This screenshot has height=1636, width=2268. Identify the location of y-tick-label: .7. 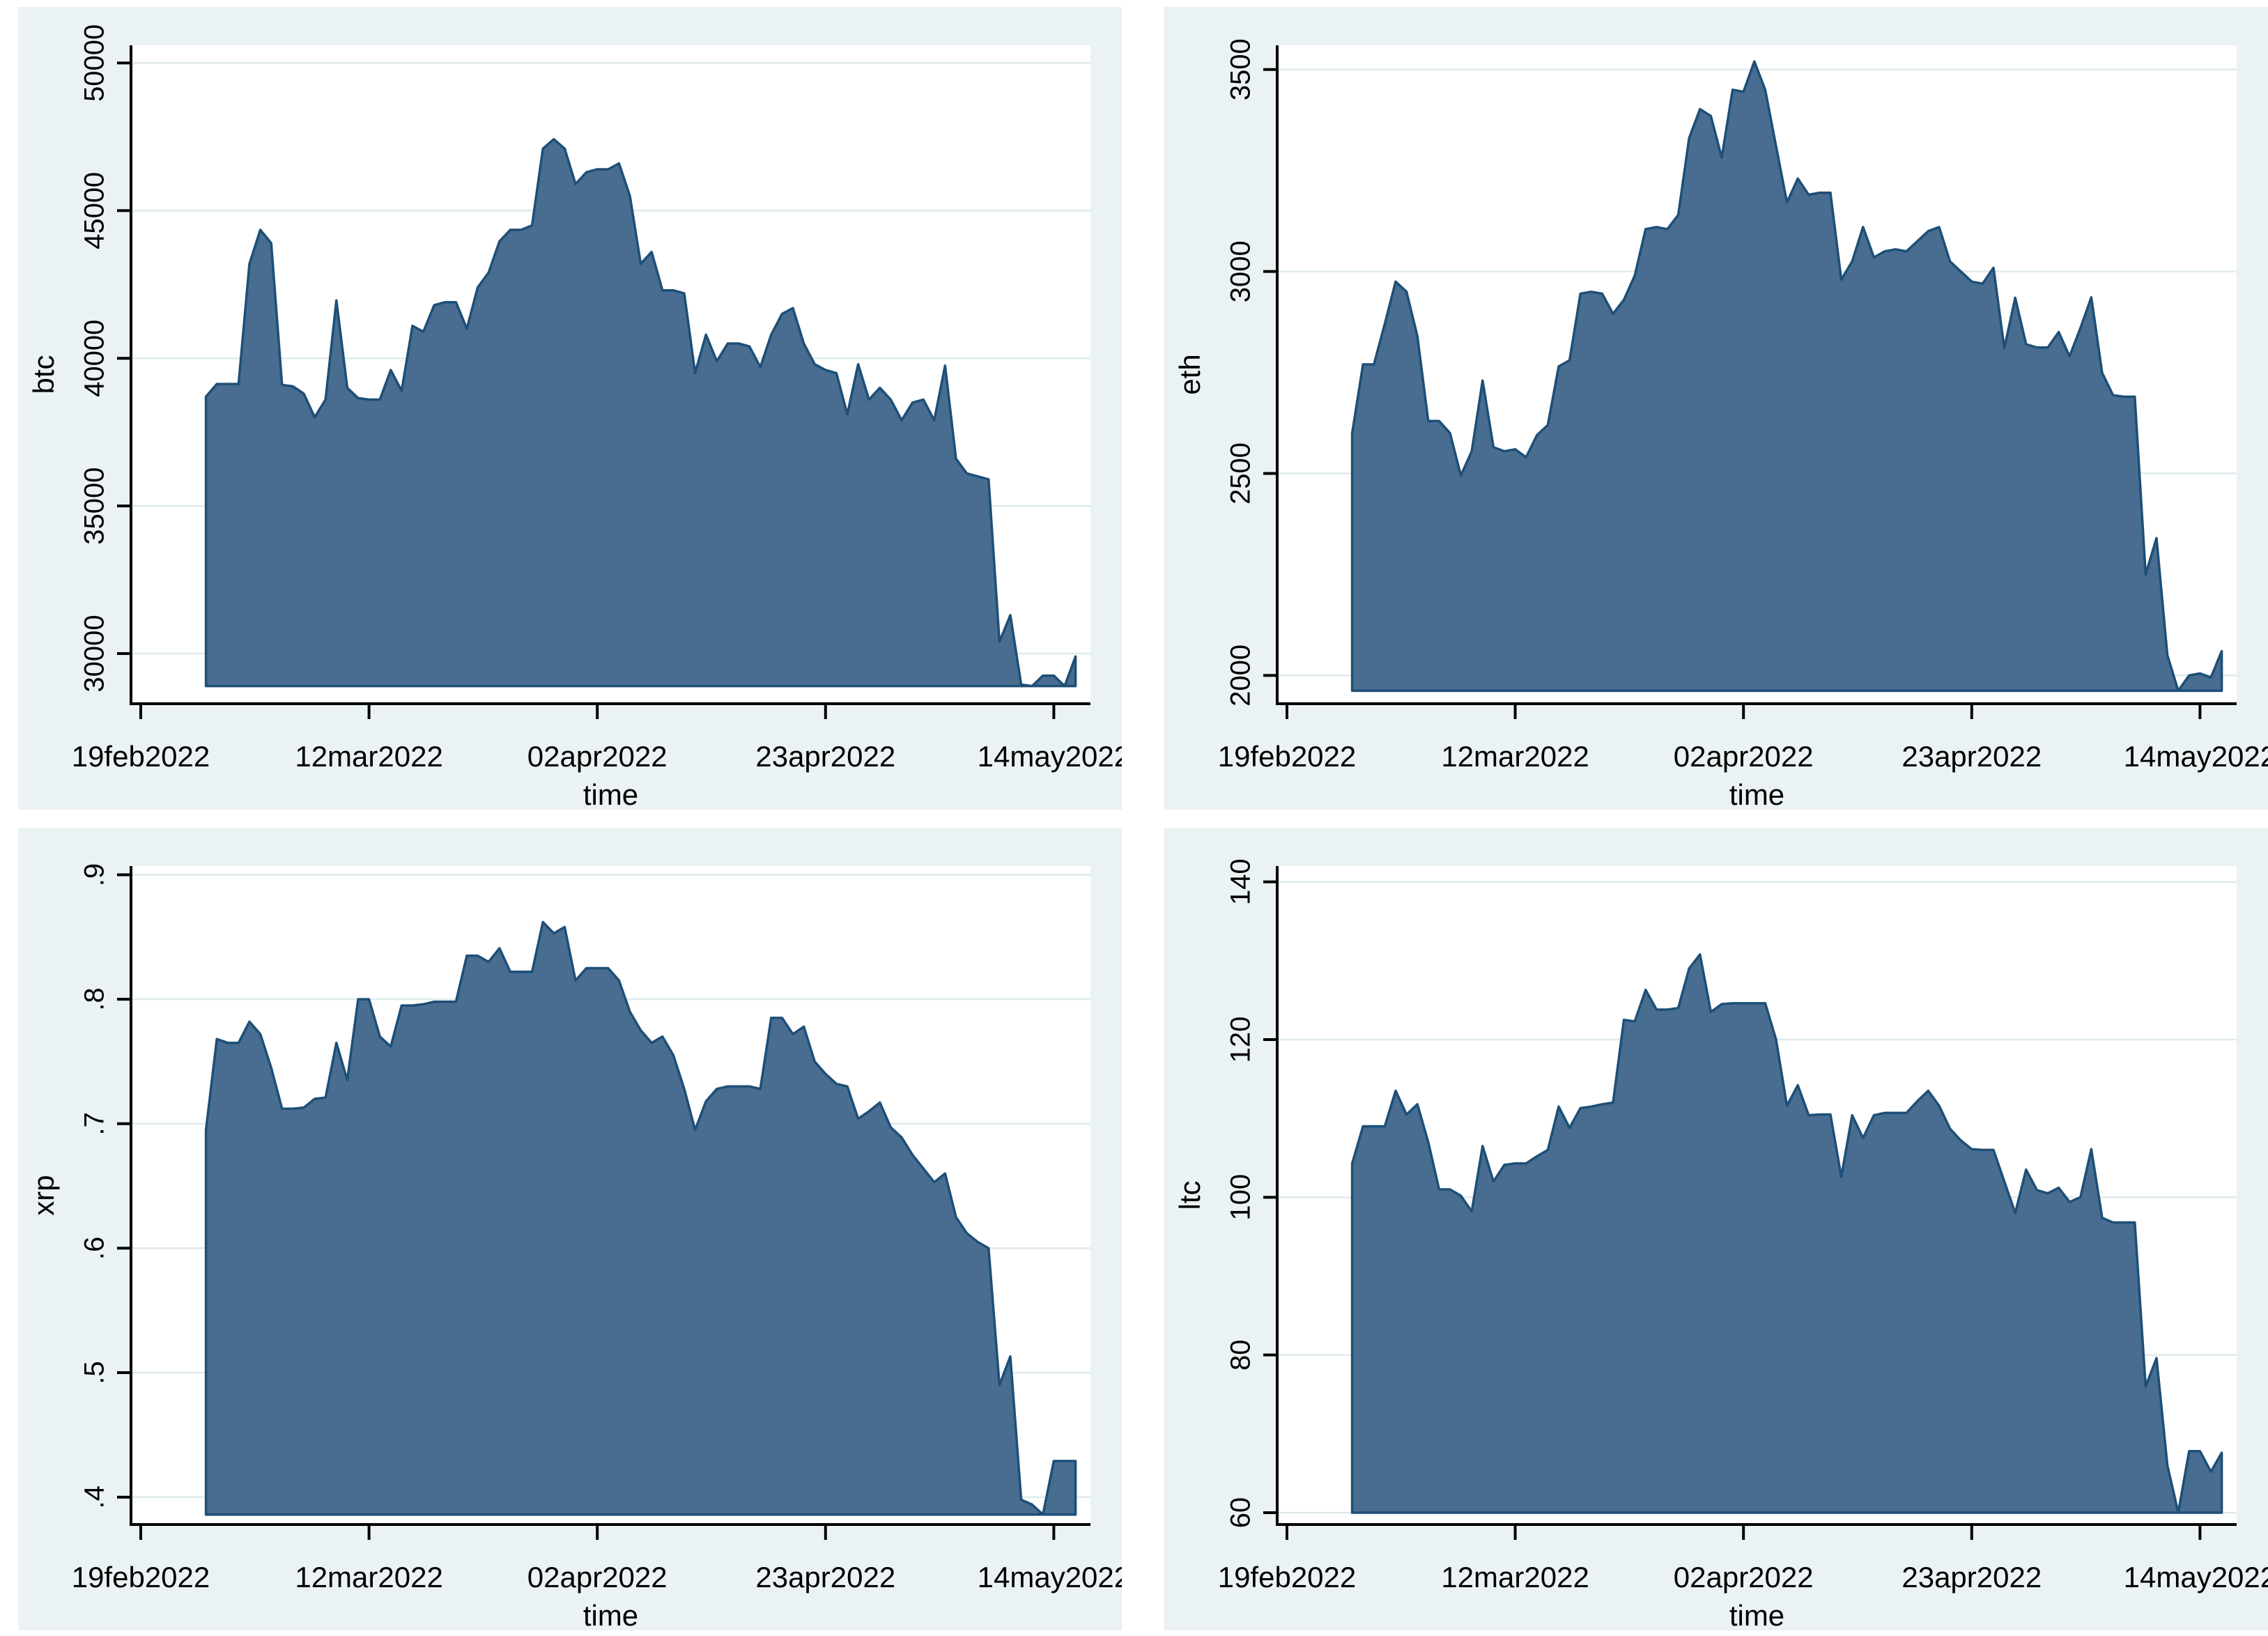
(94, 1123).